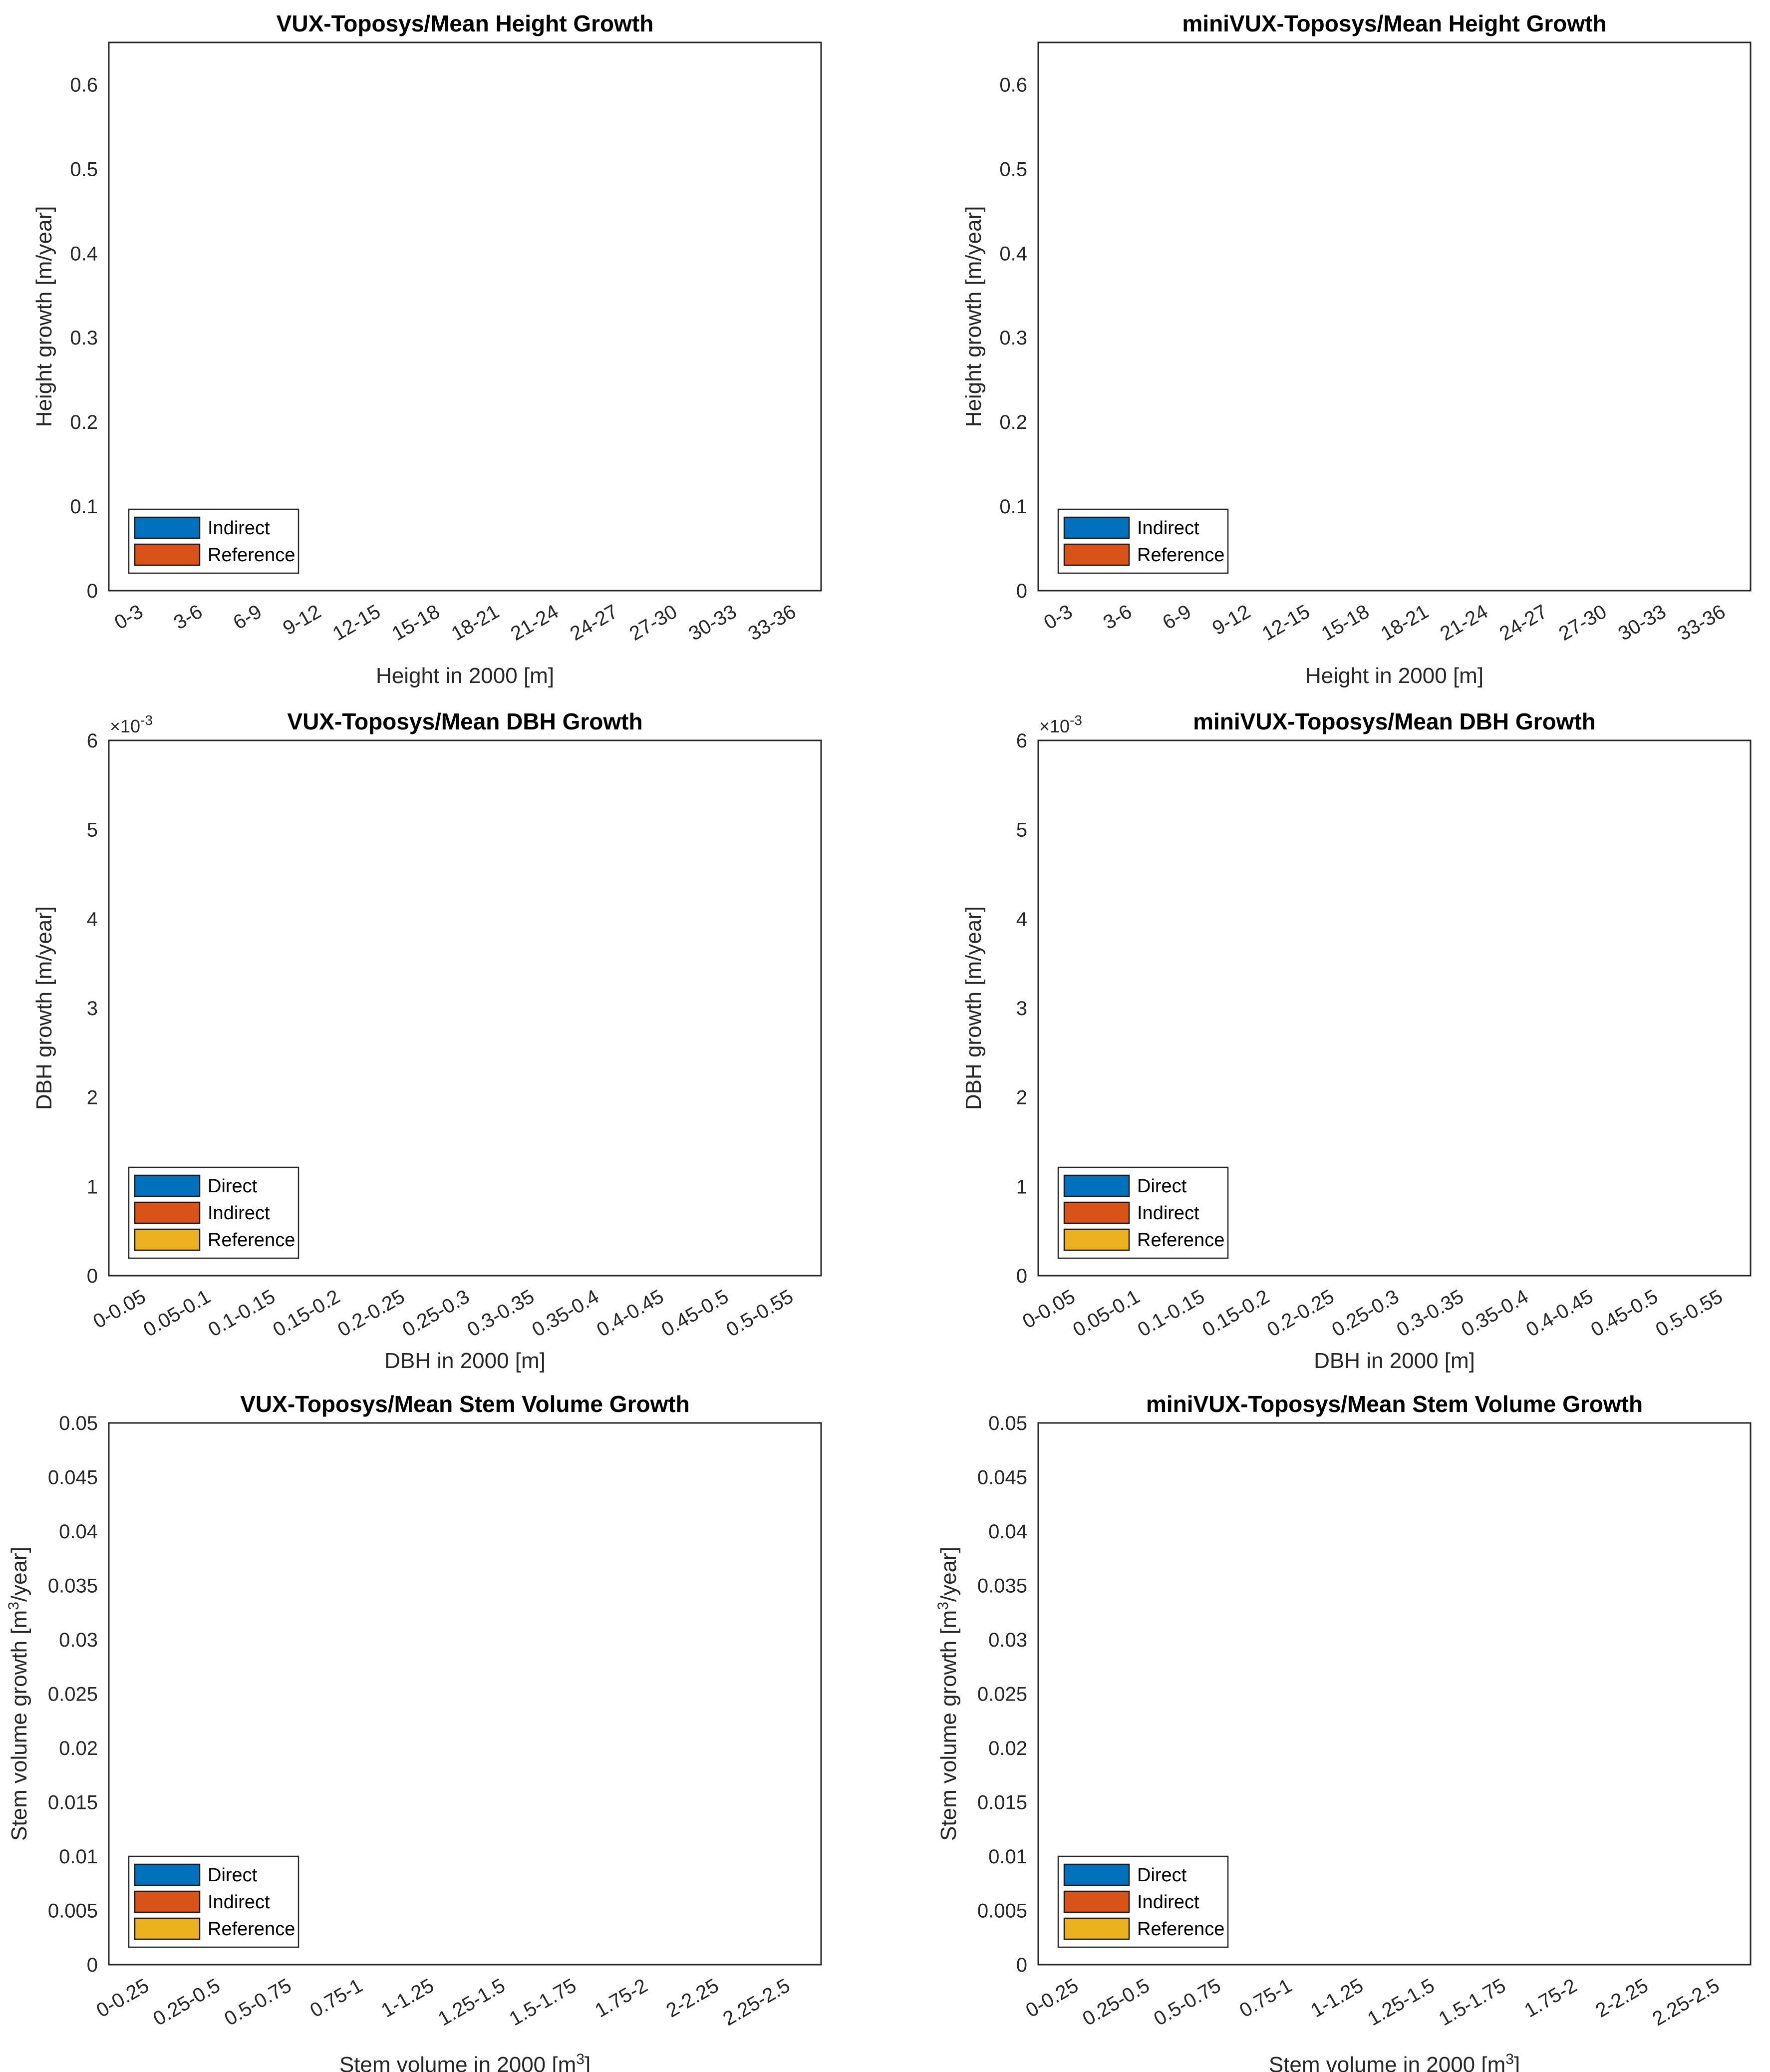 This screenshot has height=2072, width=1770. What do you see at coordinates (79, 1532) in the screenshot?
I see `y-tick-label: 0.04` at bounding box center [79, 1532].